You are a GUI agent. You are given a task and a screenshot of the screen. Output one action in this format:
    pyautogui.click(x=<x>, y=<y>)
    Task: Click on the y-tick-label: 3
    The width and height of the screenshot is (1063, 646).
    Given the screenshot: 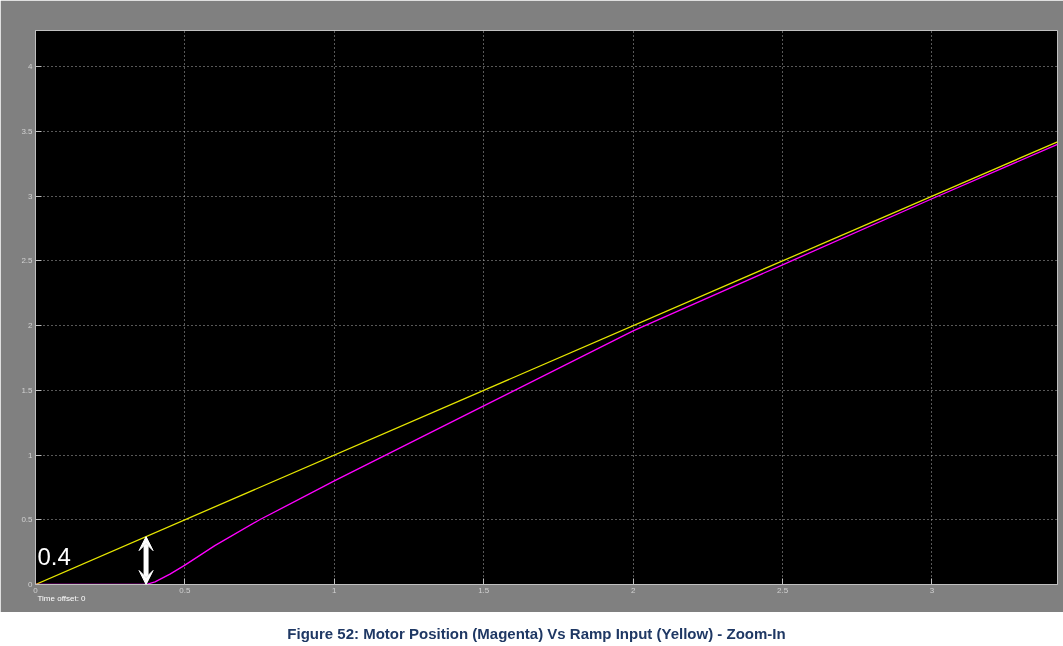 What is the action you would take?
    pyautogui.click(x=31, y=196)
    